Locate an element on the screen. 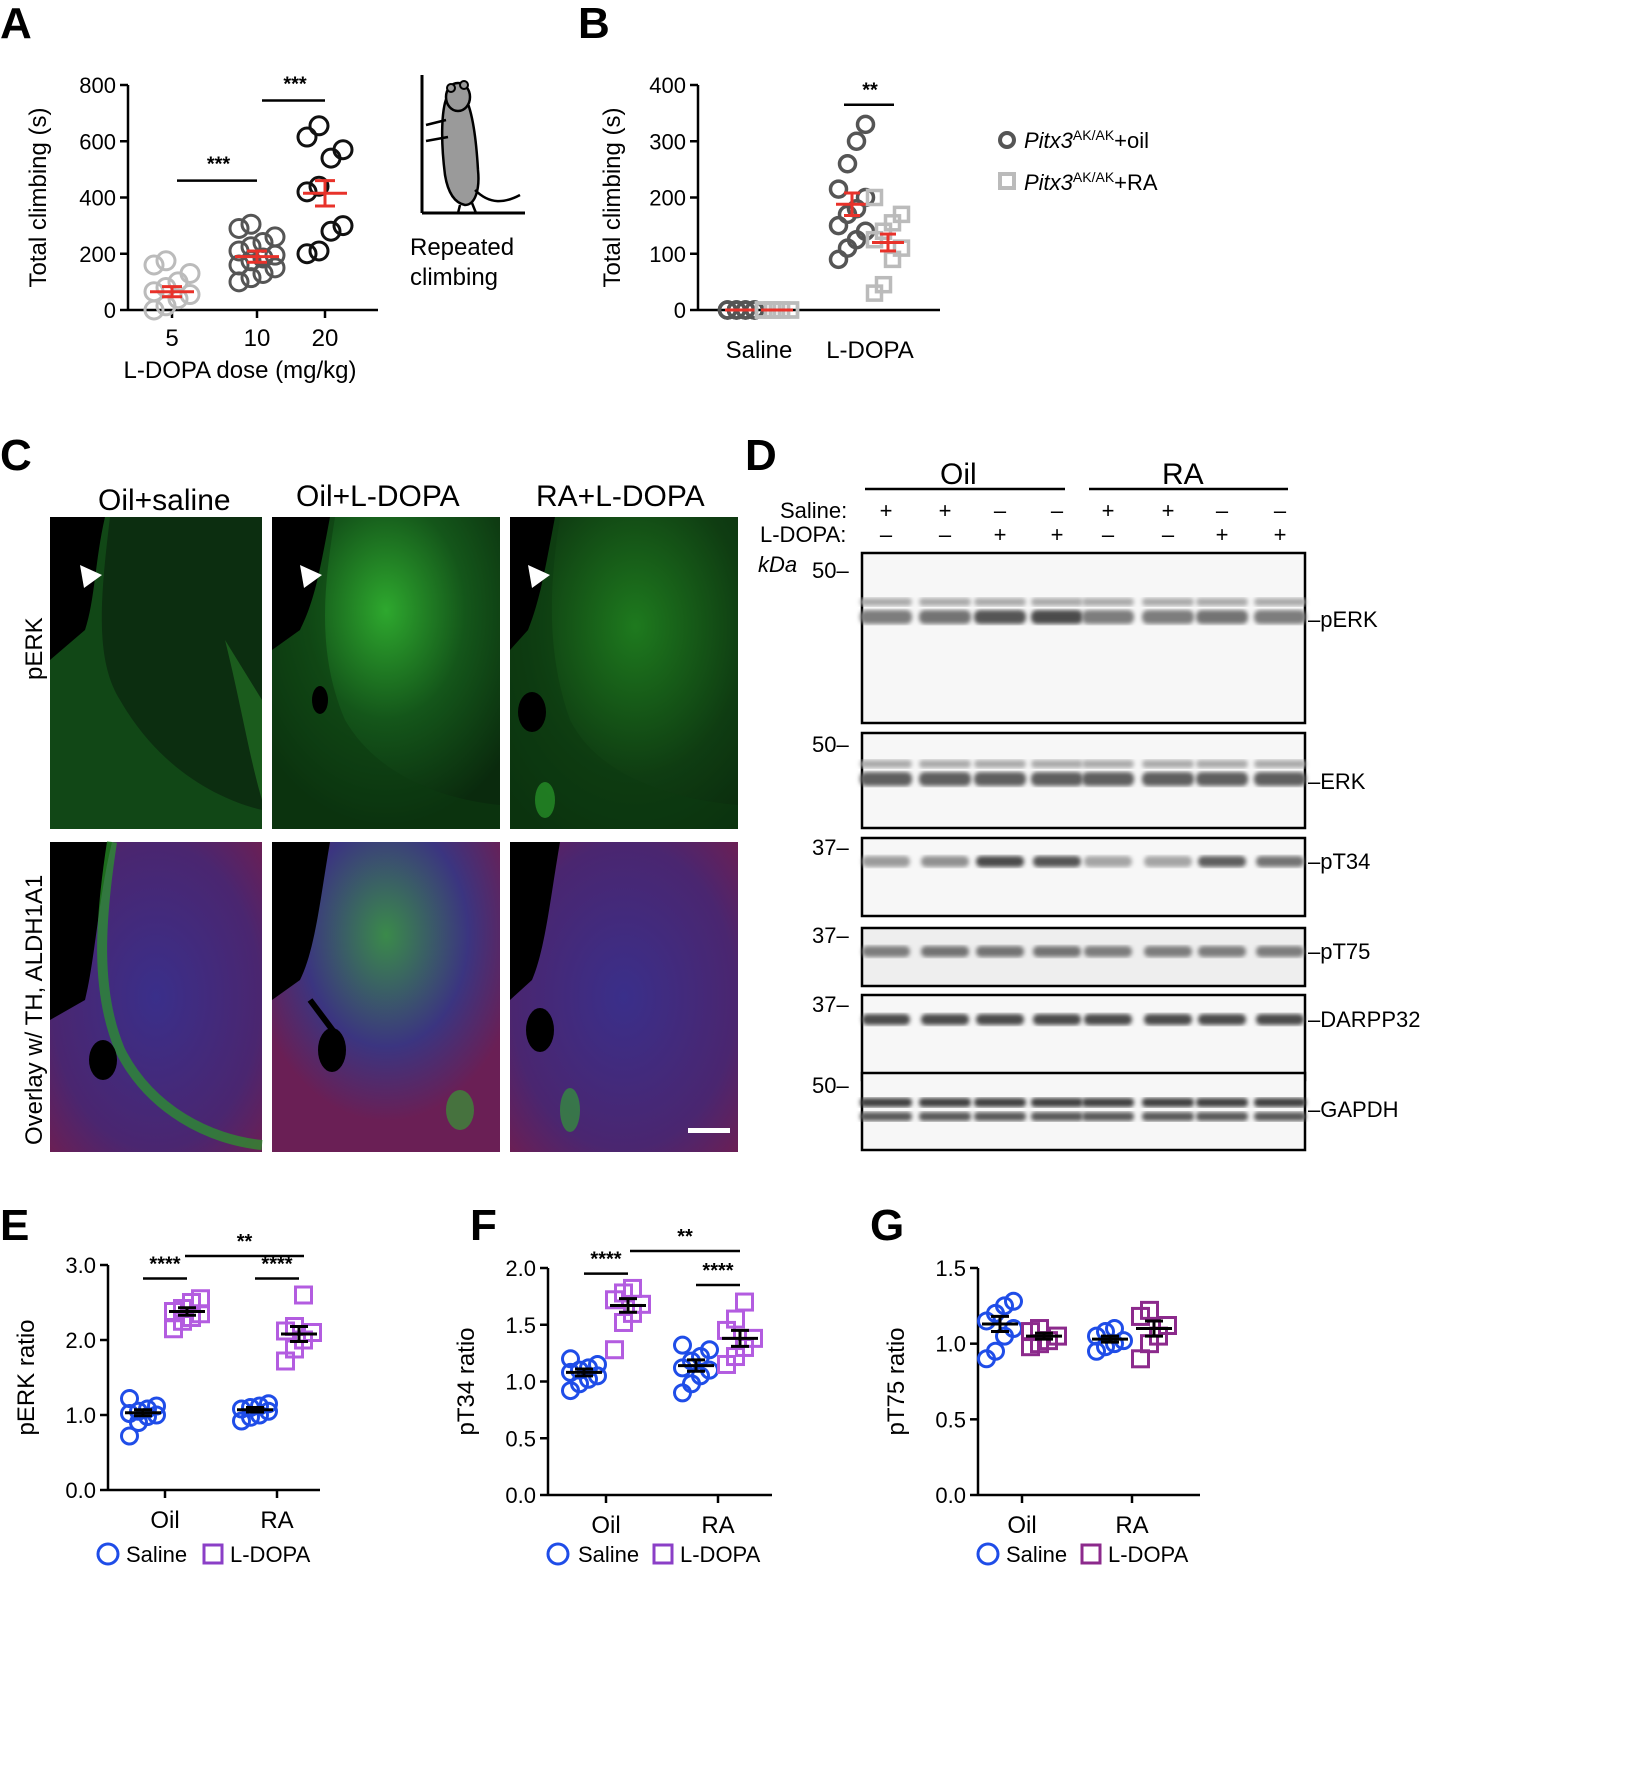 The image size is (1642, 1792). y-tick-label: 0 is located at coordinates (680, 310).